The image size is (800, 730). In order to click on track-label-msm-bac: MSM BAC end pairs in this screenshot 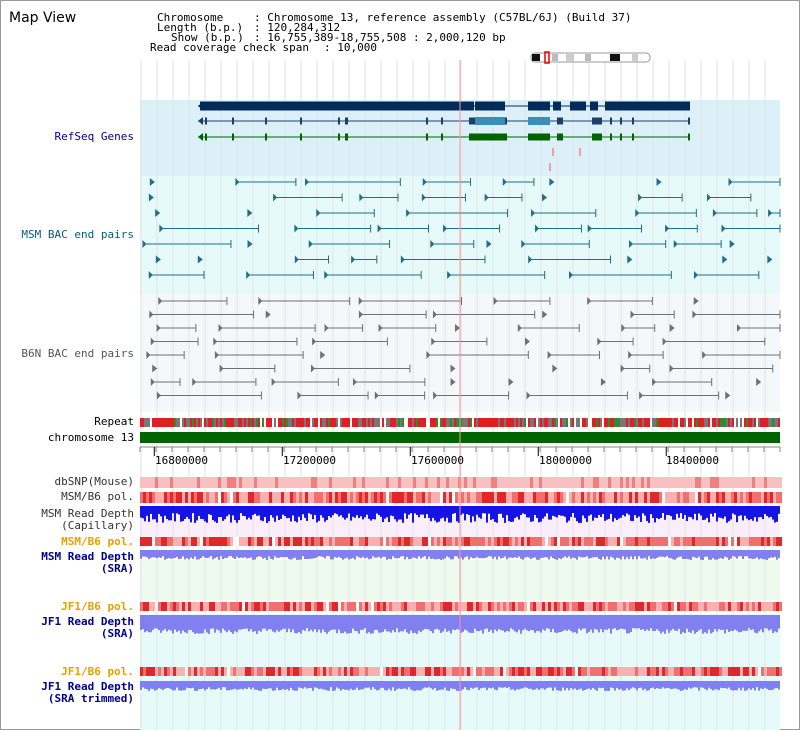, I will do `click(77, 234)`.